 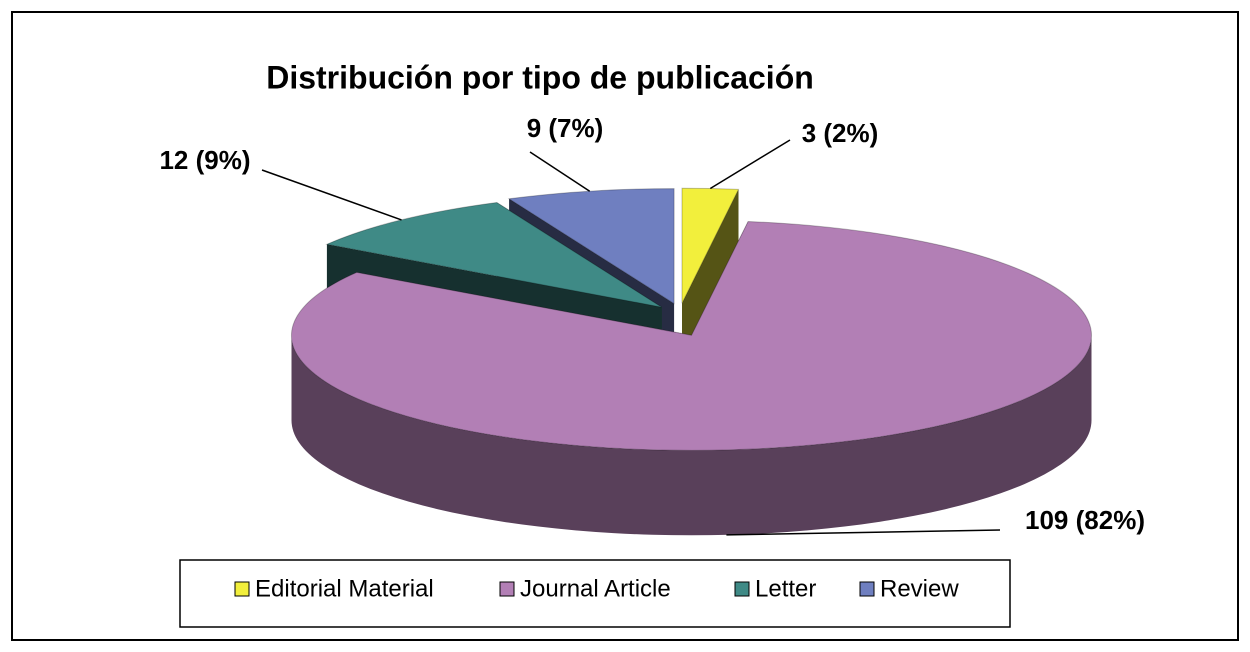 What do you see at coordinates (595, 588) in the screenshot?
I see `legend-label: Journal Article` at bounding box center [595, 588].